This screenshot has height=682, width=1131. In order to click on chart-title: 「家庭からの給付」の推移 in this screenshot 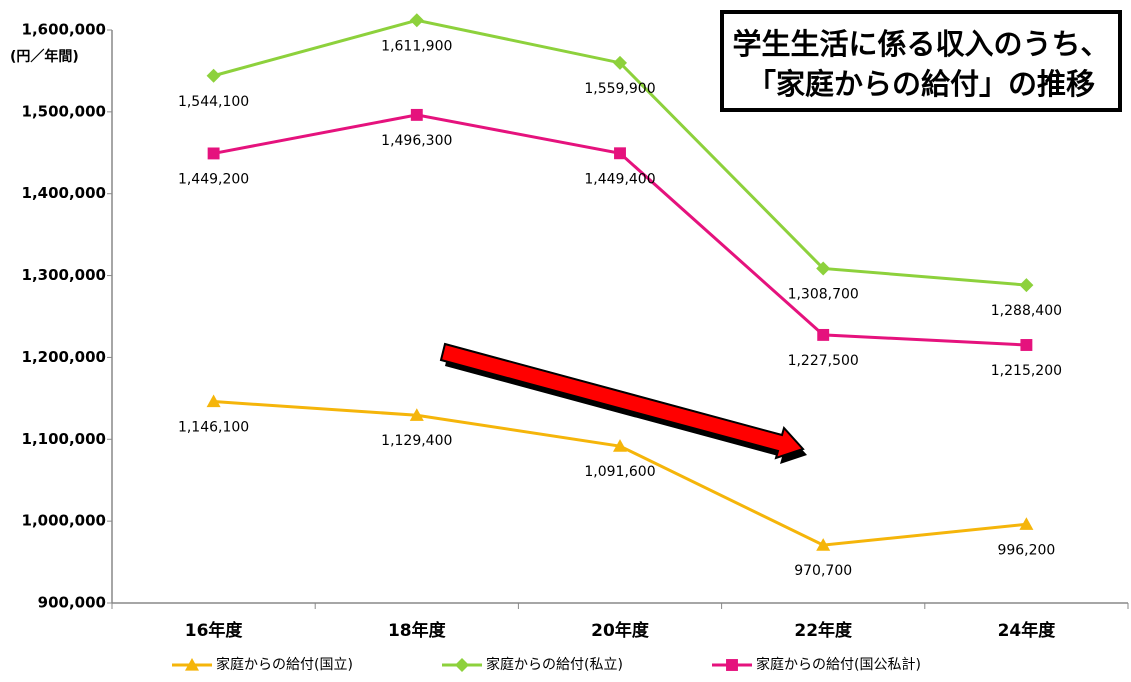, I will do `click(921, 84)`.